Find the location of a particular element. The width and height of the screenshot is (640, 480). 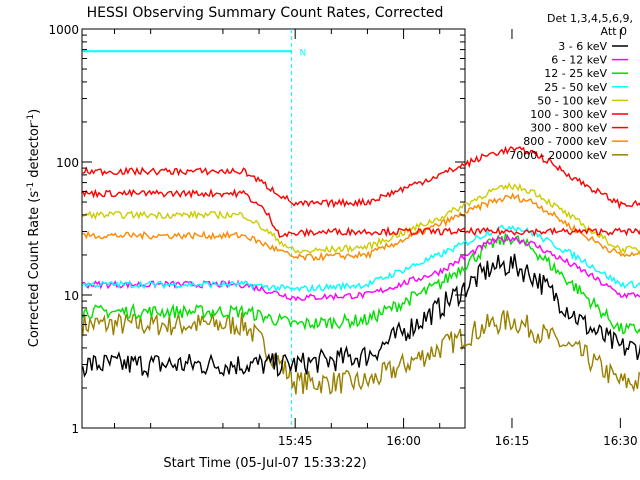

y-tick-label: 10 is located at coordinates (71, 296).